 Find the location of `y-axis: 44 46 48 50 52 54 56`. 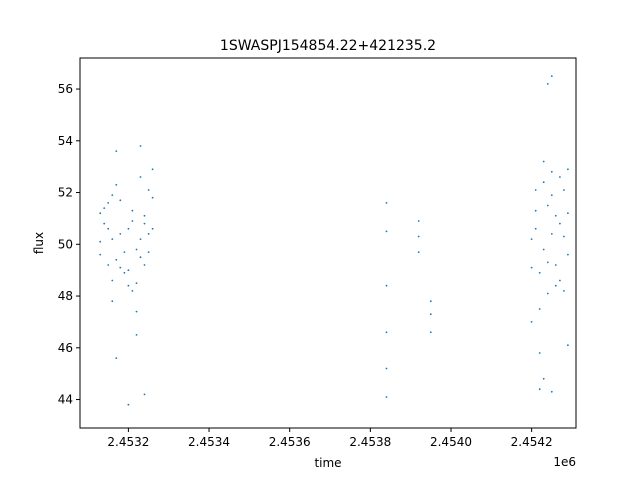

y-axis: 44 46 48 50 52 54 56 is located at coordinates (69, 244).